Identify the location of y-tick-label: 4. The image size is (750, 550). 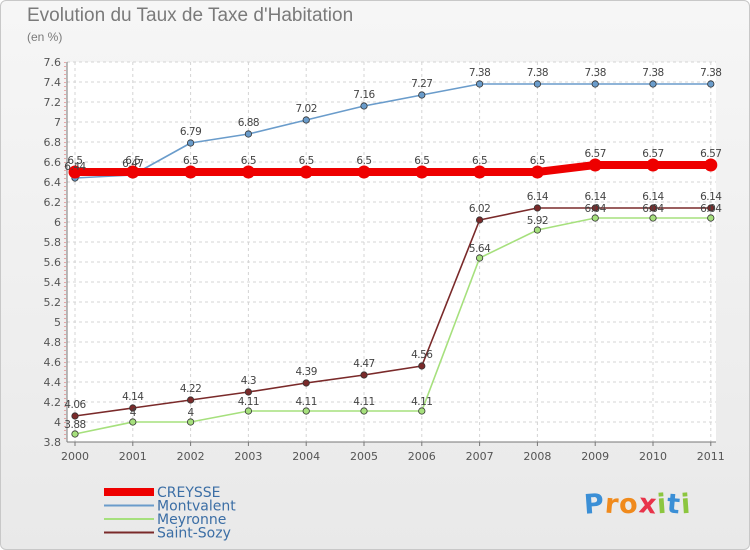
(57, 422).